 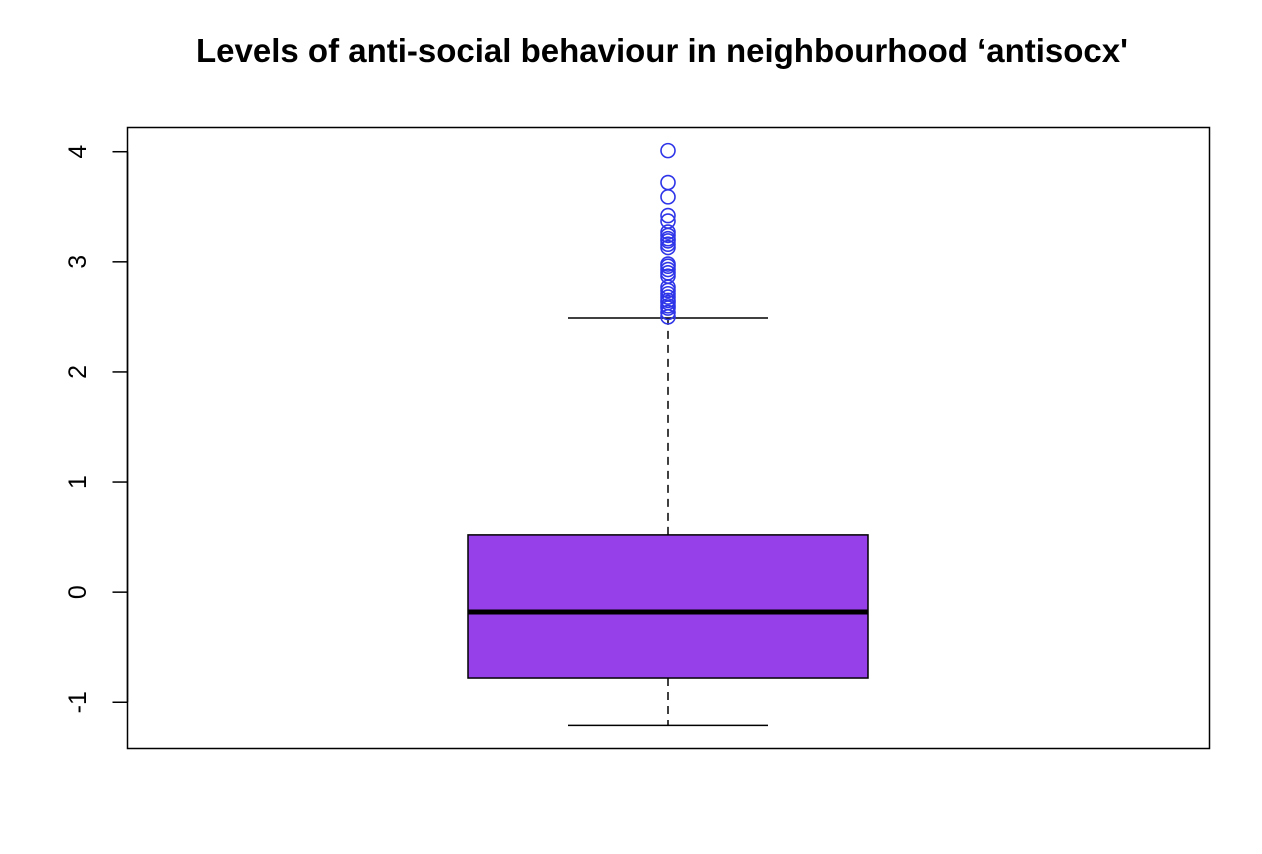 What do you see at coordinates (78, 262) in the screenshot?
I see `y-tick-label: 3` at bounding box center [78, 262].